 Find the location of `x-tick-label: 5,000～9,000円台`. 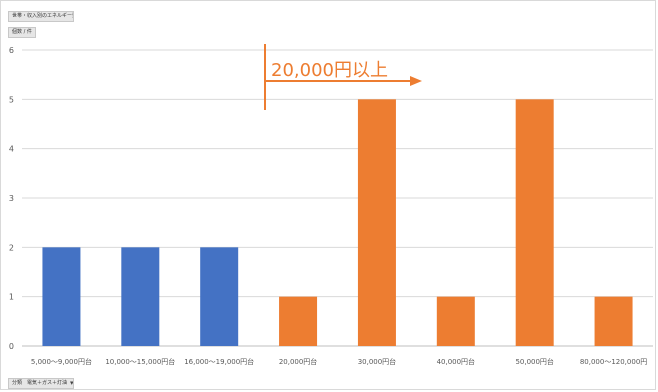

x-tick-label: 5,000～9,000円台 is located at coordinates (61, 361).